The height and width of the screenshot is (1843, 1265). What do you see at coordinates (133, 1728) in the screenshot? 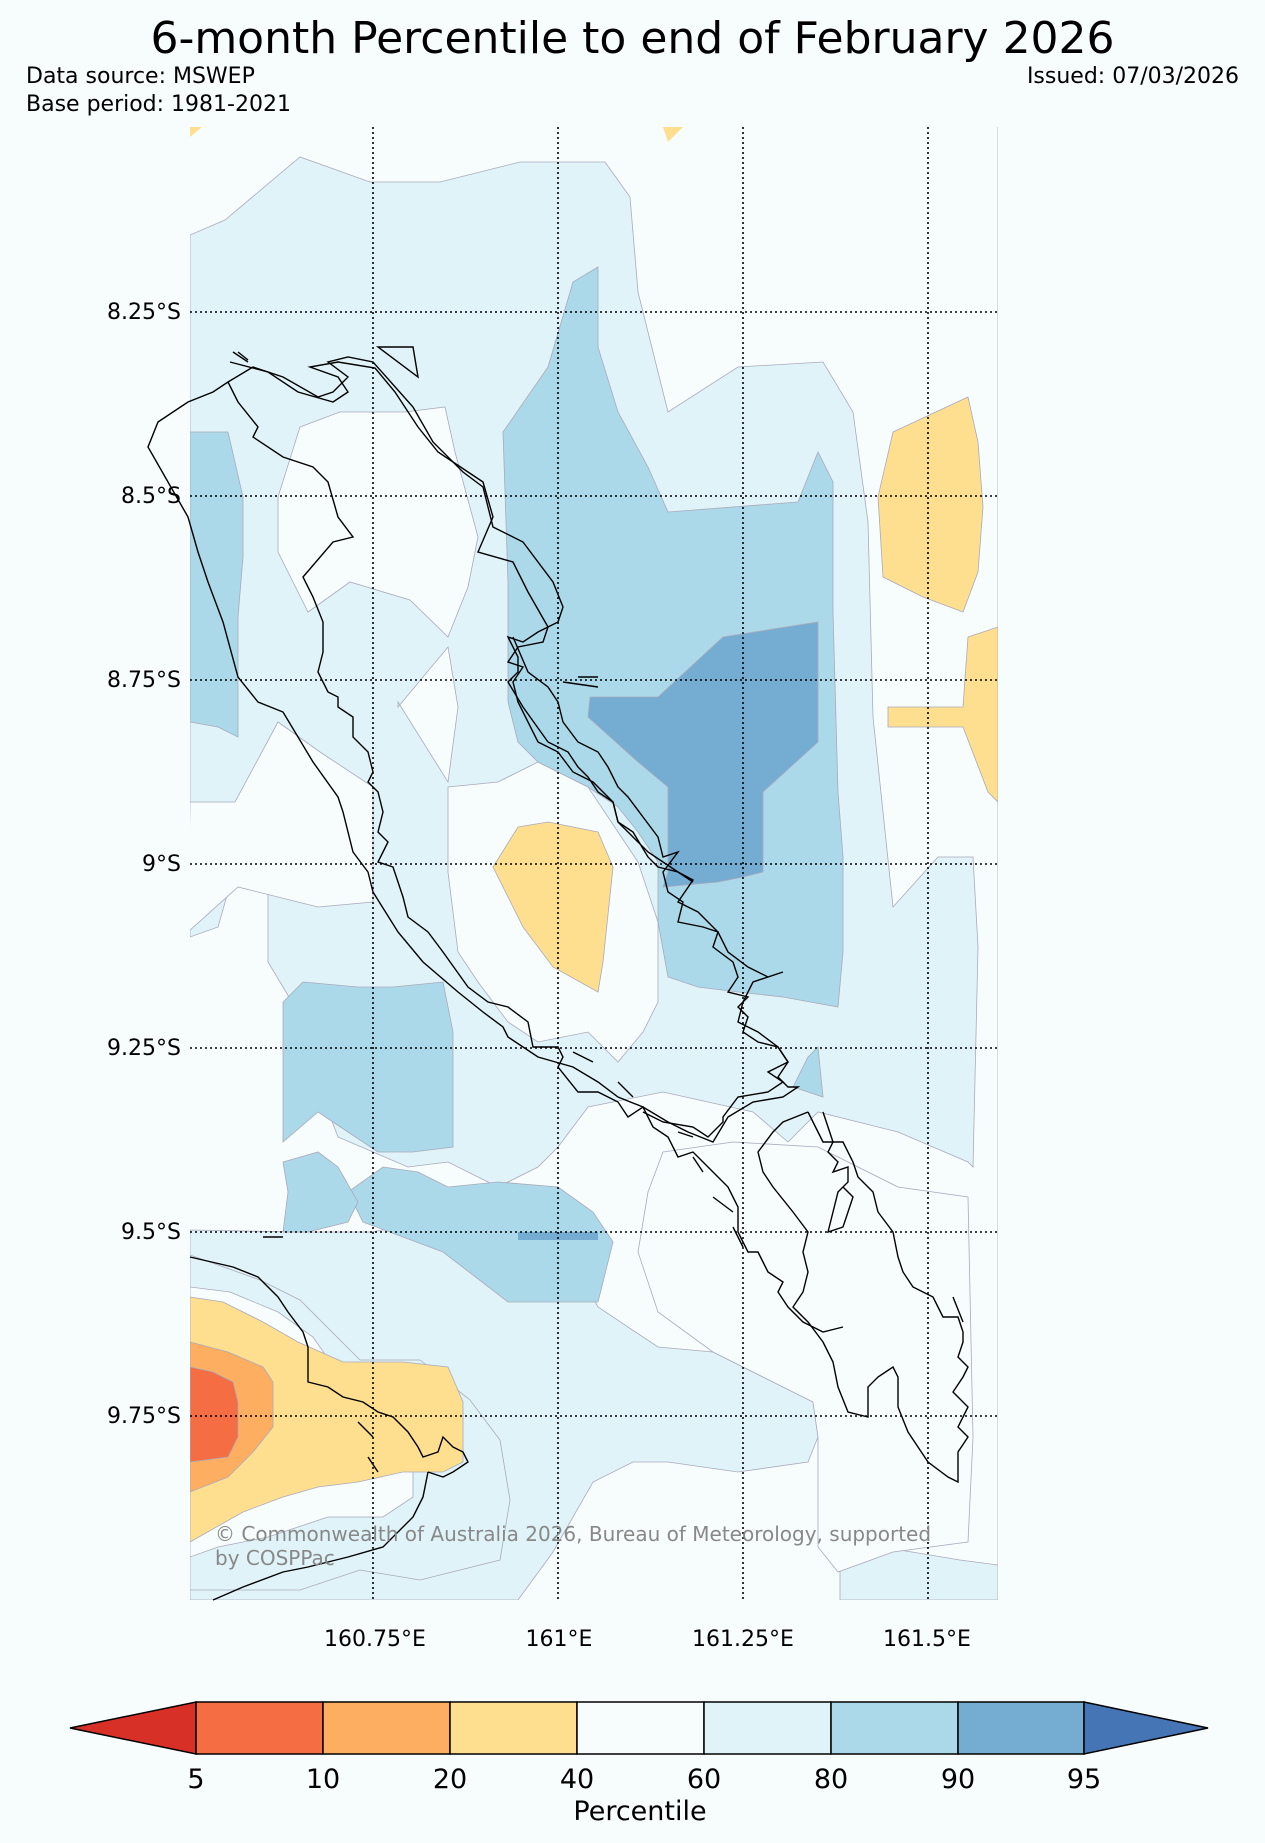
I see `colorbar-extend-low` at bounding box center [133, 1728].